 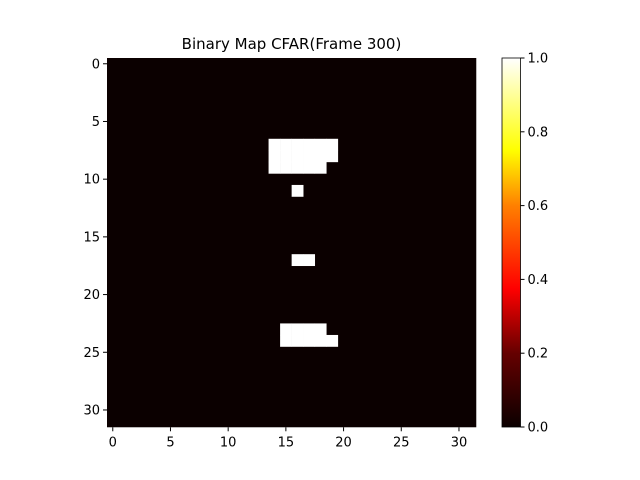 I want to click on y-tick-label: 25, so click(x=91, y=353).